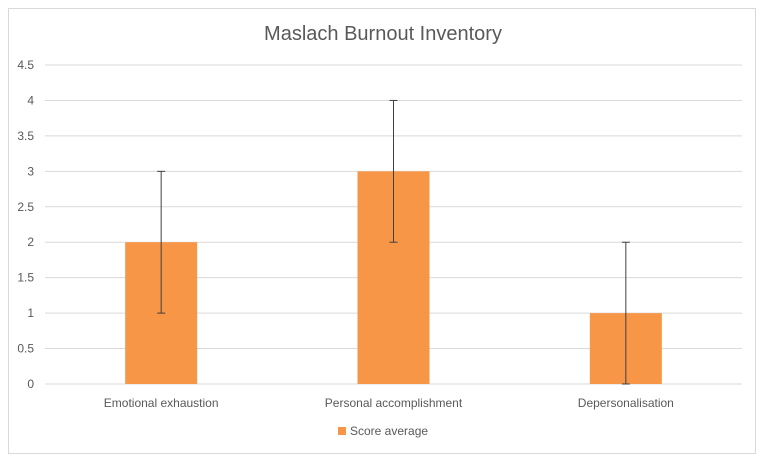 This screenshot has height=464, width=766. What do you see at coordinates (389, 431) in the screenshot?
I see `legend-label: Score average` at bounding box center [389, 431].